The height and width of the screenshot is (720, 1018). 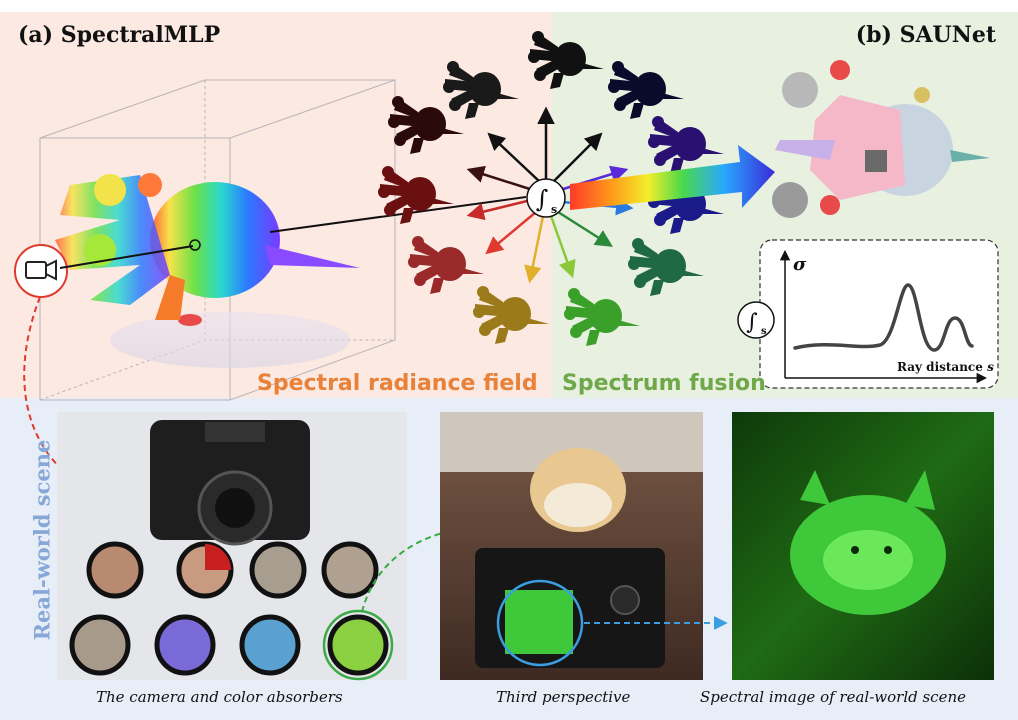 I want to click on photo-camera-absorbers, so click(x=232, y=546).